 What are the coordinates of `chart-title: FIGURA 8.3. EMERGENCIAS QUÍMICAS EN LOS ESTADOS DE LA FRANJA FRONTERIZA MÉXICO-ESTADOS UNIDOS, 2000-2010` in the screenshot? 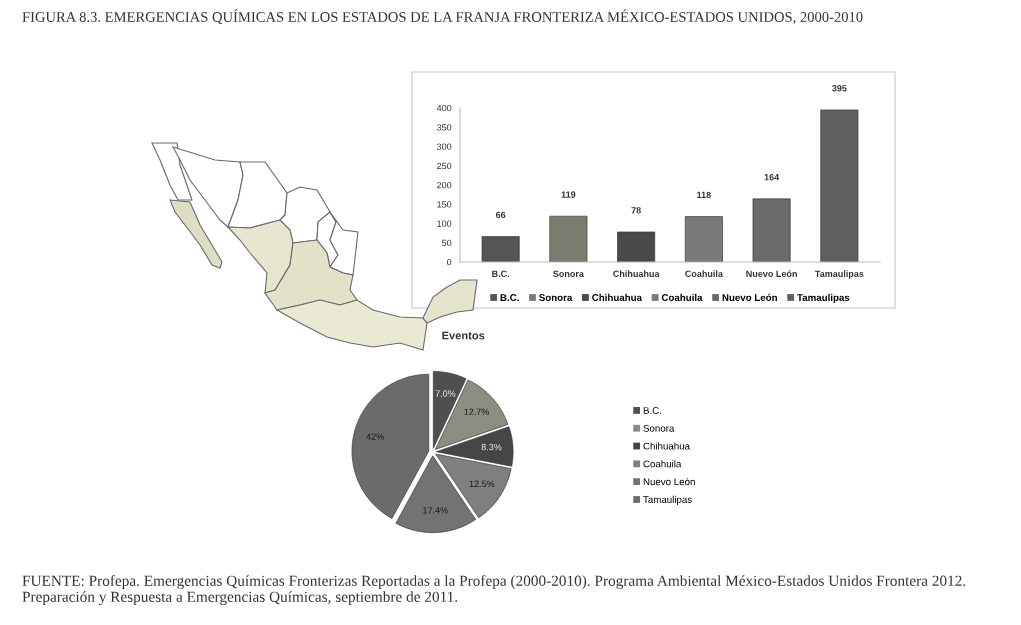 It's located at (442, 17).